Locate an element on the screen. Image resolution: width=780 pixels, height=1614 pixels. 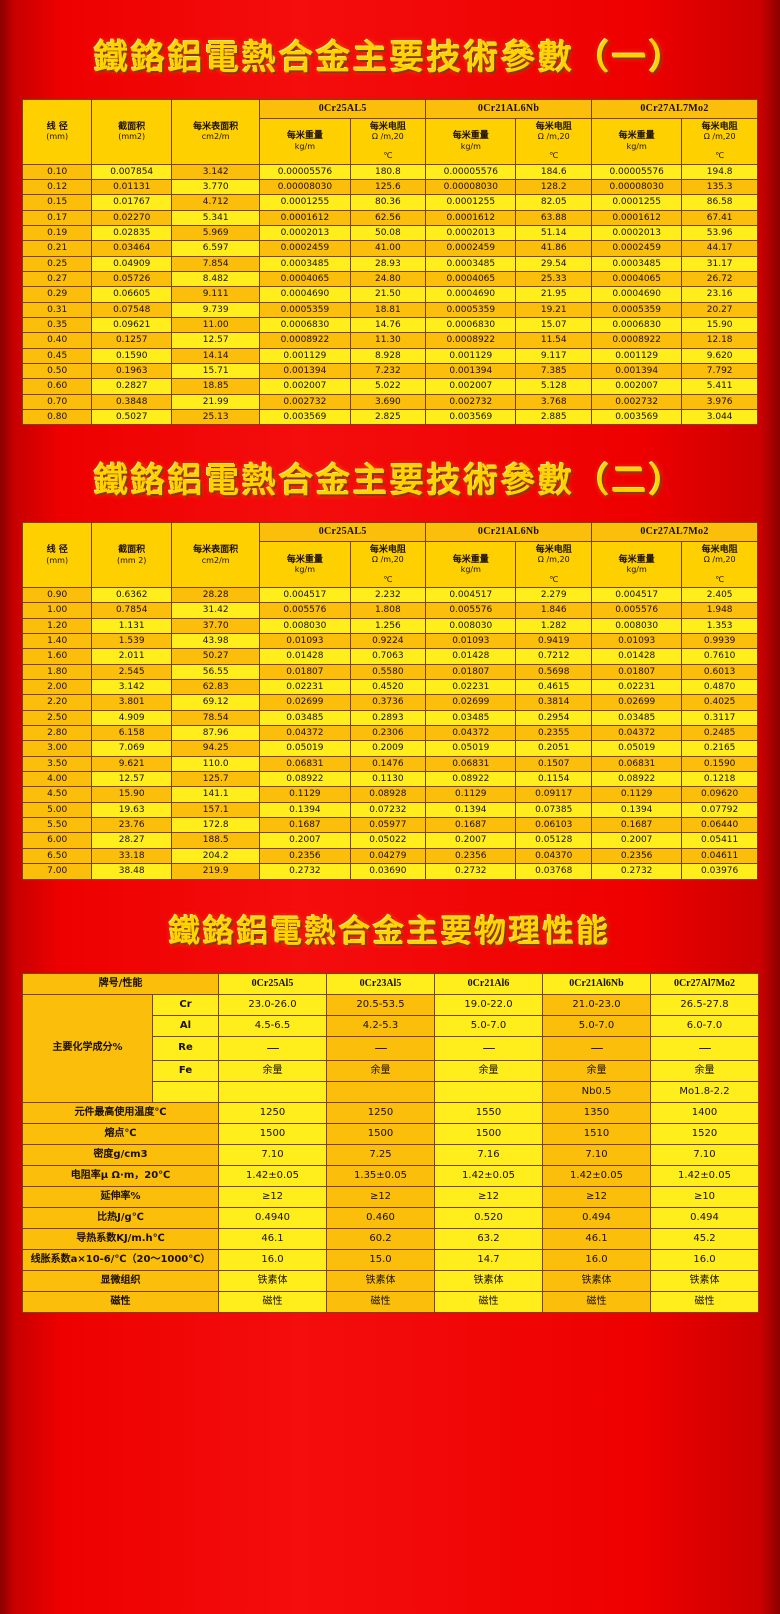
table-cell: 0.27 is located at coordinates (57, 279).